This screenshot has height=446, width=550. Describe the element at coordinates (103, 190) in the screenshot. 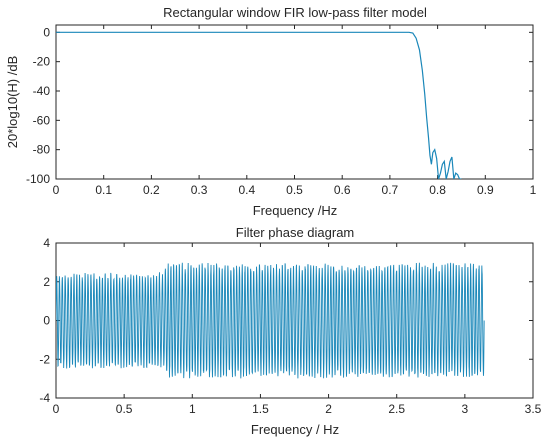

I see `x-tick-label: 0.1` at that location.